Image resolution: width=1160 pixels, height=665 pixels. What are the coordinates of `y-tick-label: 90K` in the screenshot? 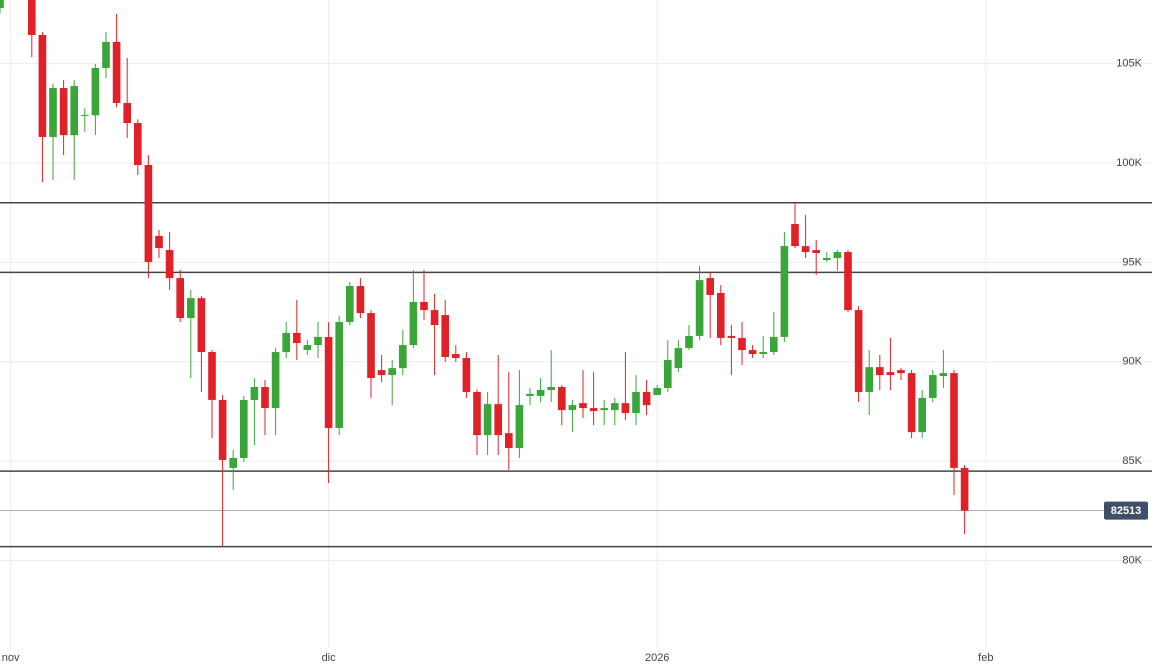 It's located at (1132, 362).